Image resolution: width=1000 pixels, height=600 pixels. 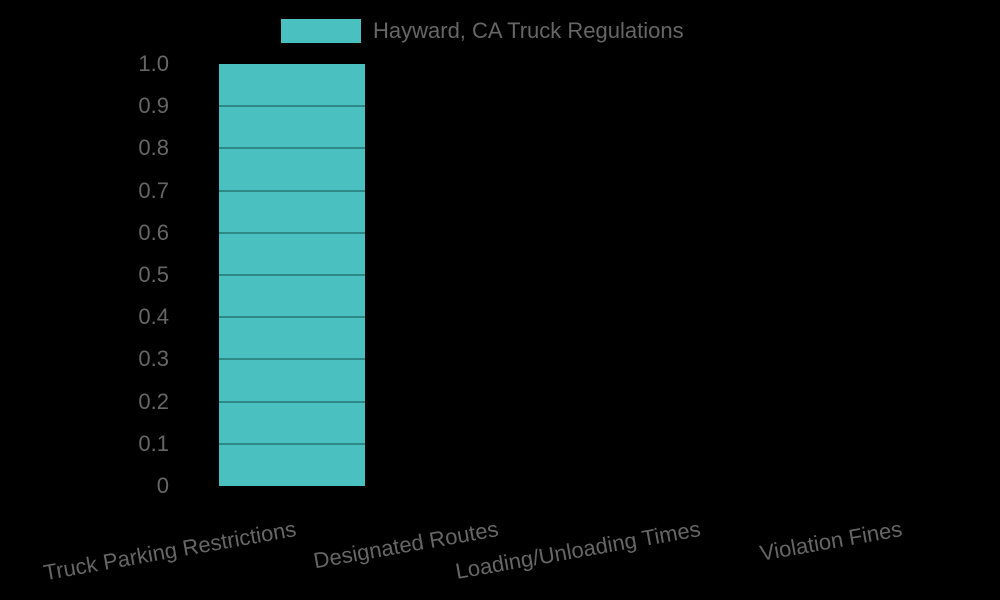 I want to click on y-tick-label: 0.9, so click(x=153, y=106).